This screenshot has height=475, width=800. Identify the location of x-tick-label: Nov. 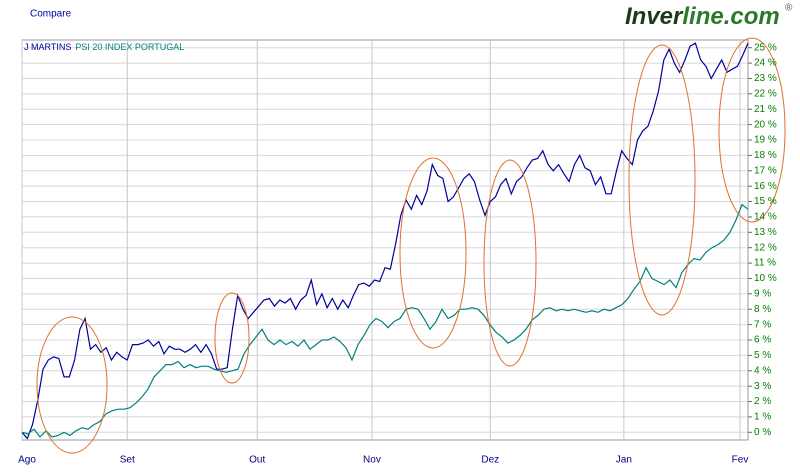
(372, 460).